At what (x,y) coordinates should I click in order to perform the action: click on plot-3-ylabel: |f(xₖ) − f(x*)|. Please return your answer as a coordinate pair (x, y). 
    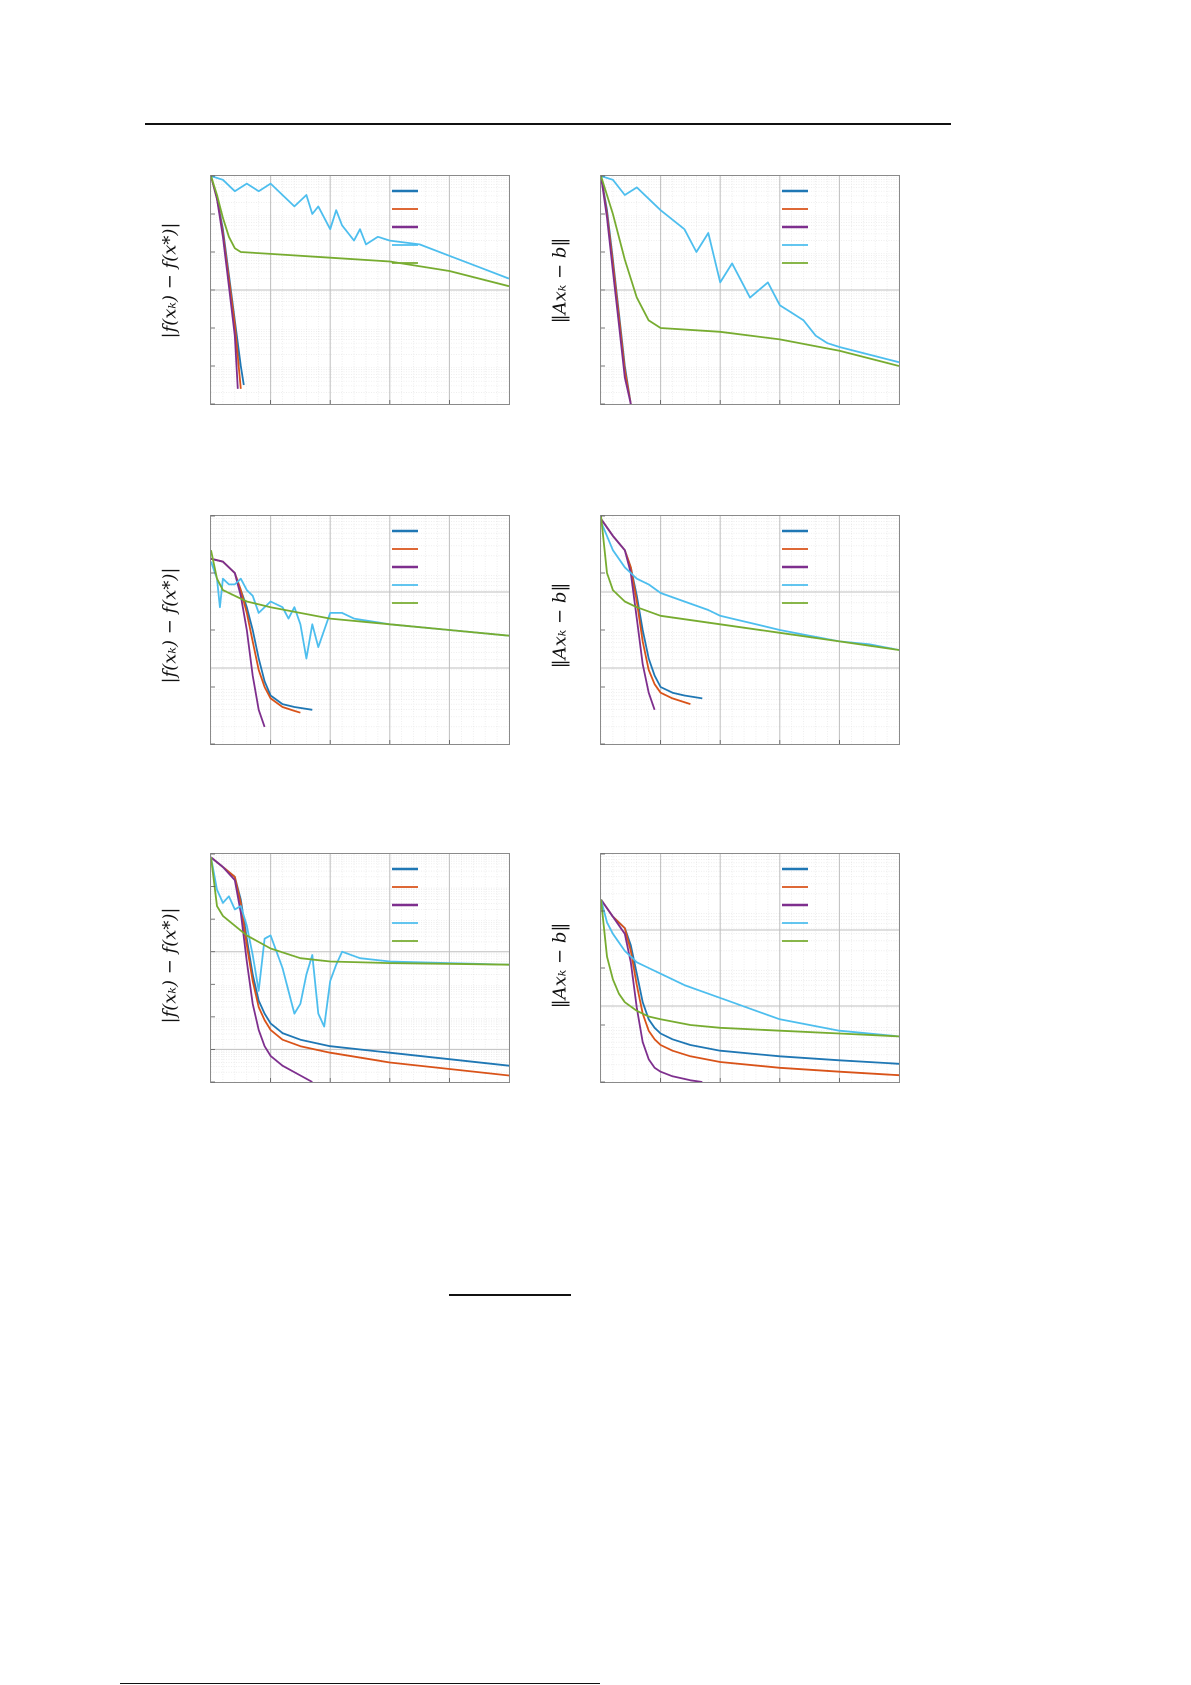
    Looking at the image, I should click on (170, 625).